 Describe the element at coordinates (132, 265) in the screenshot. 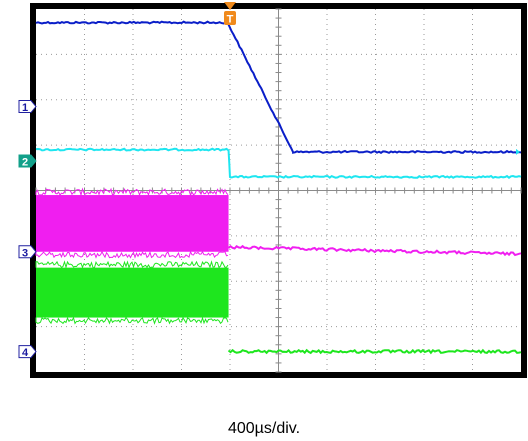

I see `trace-envelope-top-ch4` at that location.